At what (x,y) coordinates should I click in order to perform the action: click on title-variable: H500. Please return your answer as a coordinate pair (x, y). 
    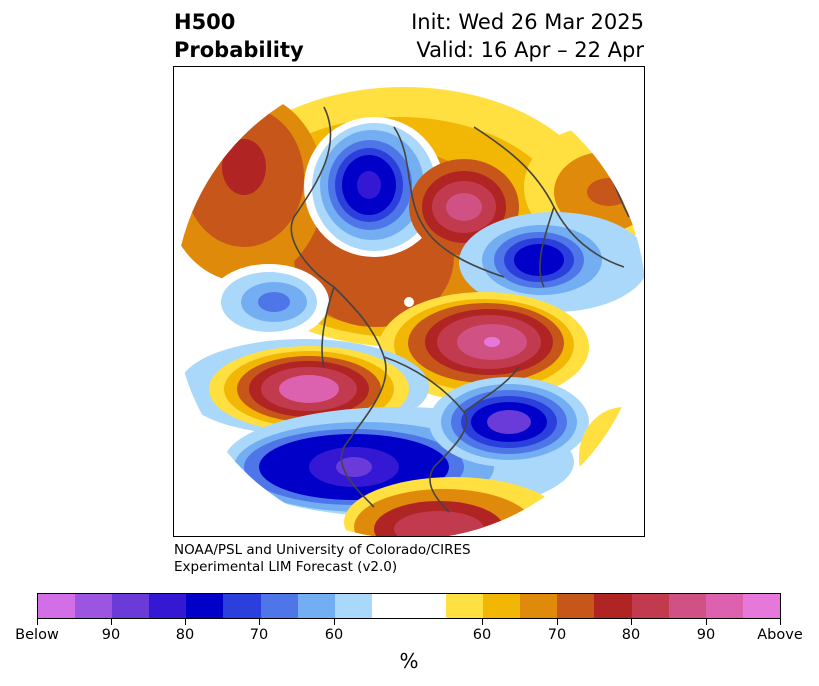
    Looking at the image, I should click on (205, 22).